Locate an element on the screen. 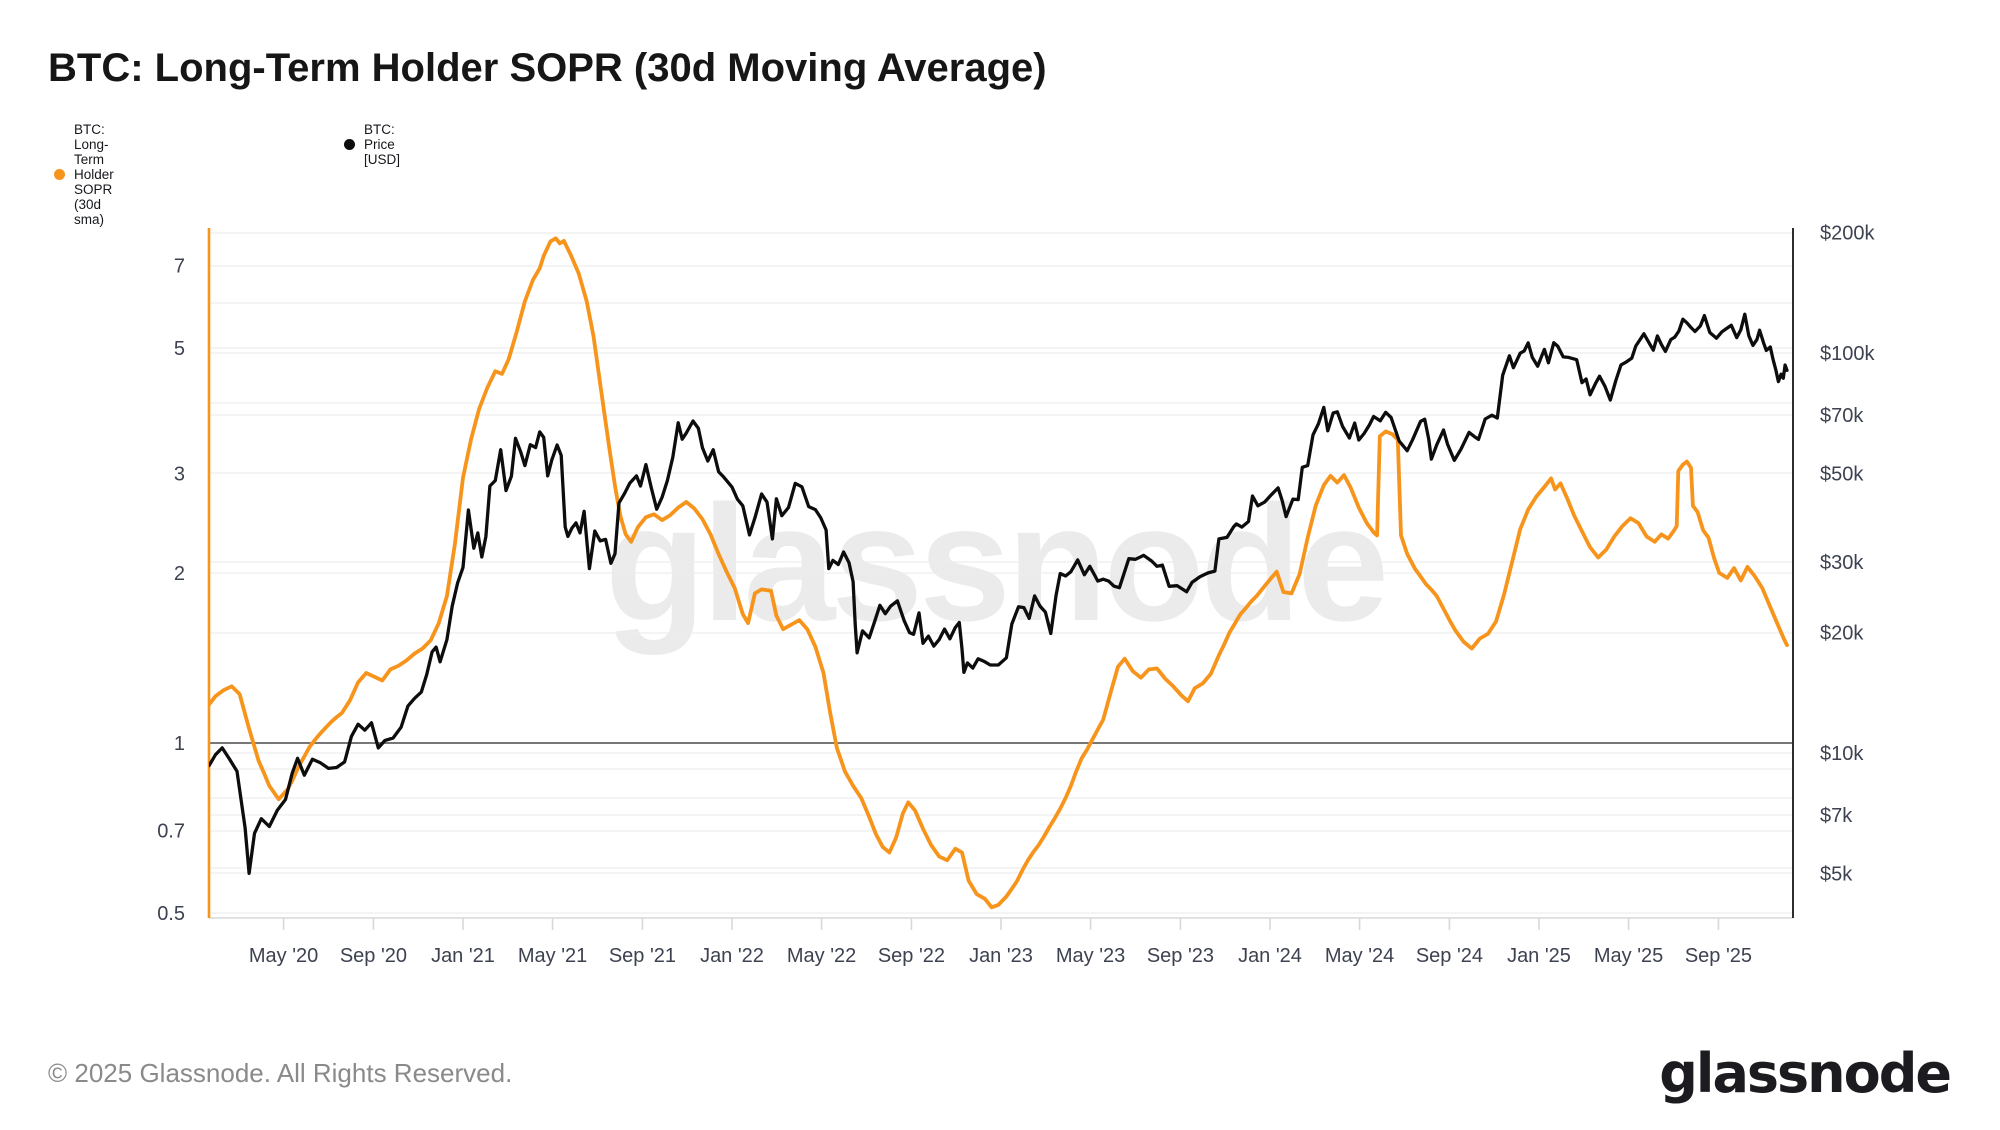 The image size is (2000, 1130). left-tick-label: 2 is located at coordinates (179, 574).